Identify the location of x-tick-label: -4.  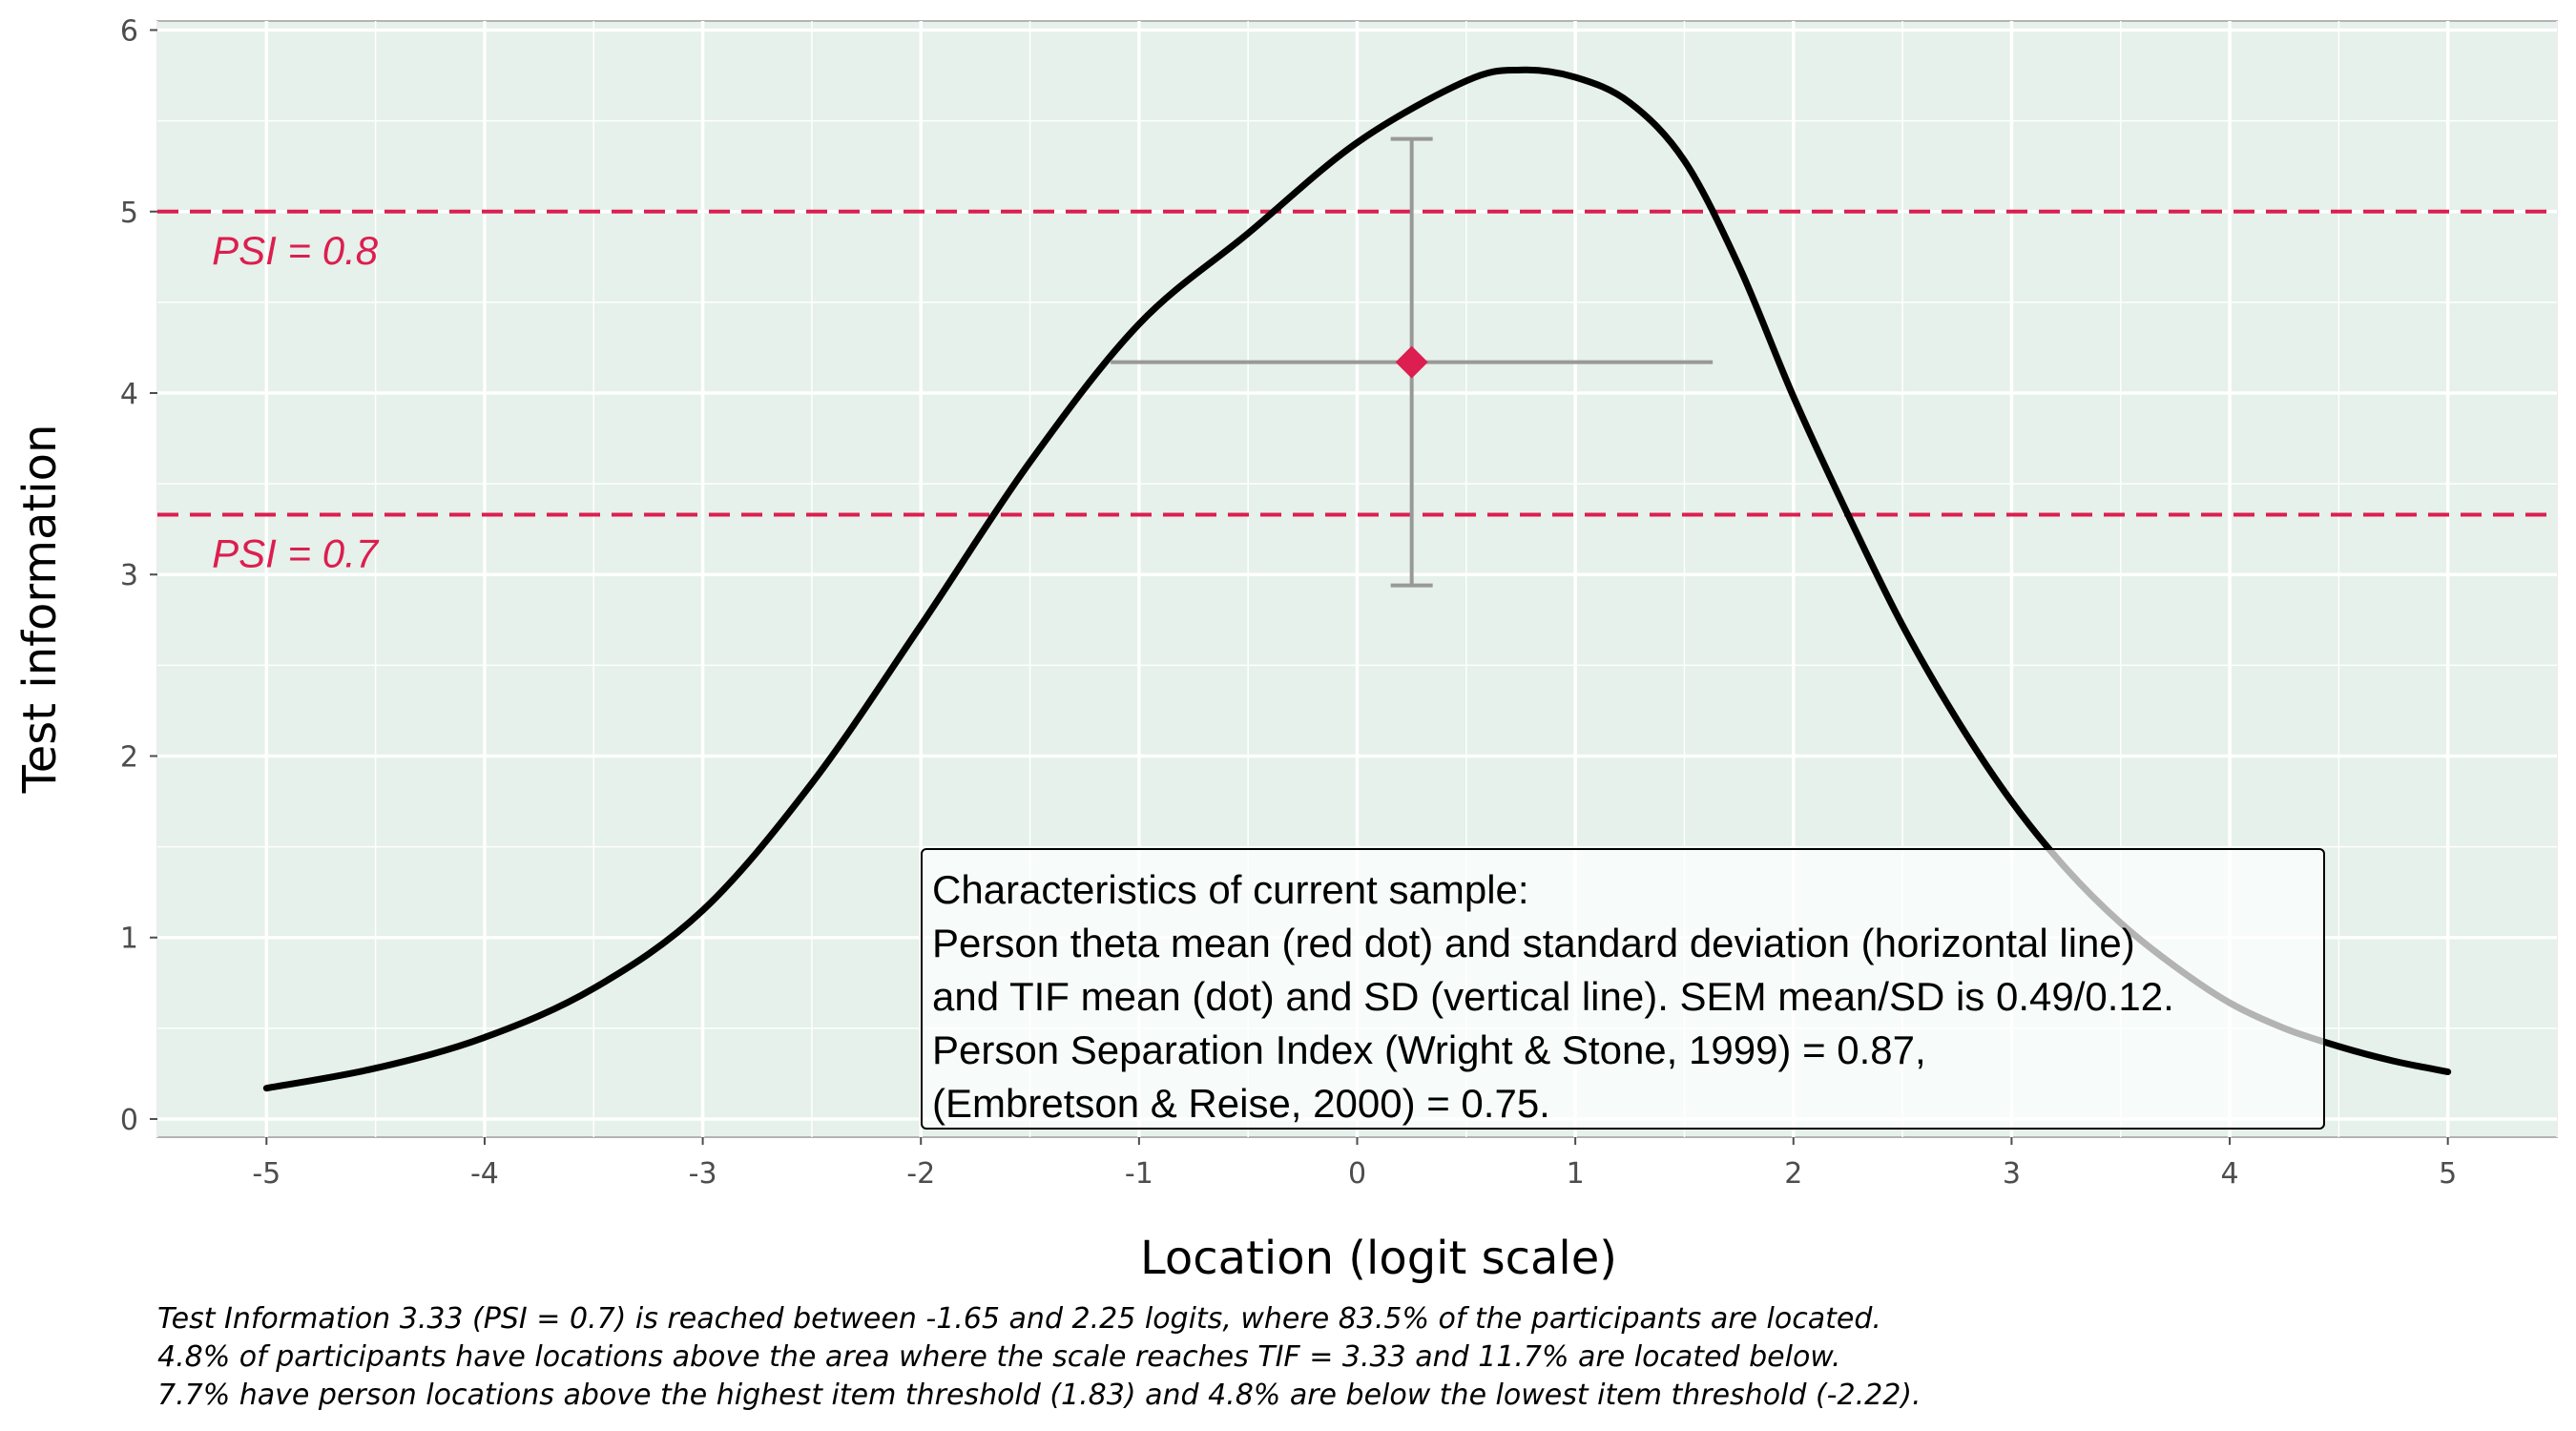
(484, 1174).